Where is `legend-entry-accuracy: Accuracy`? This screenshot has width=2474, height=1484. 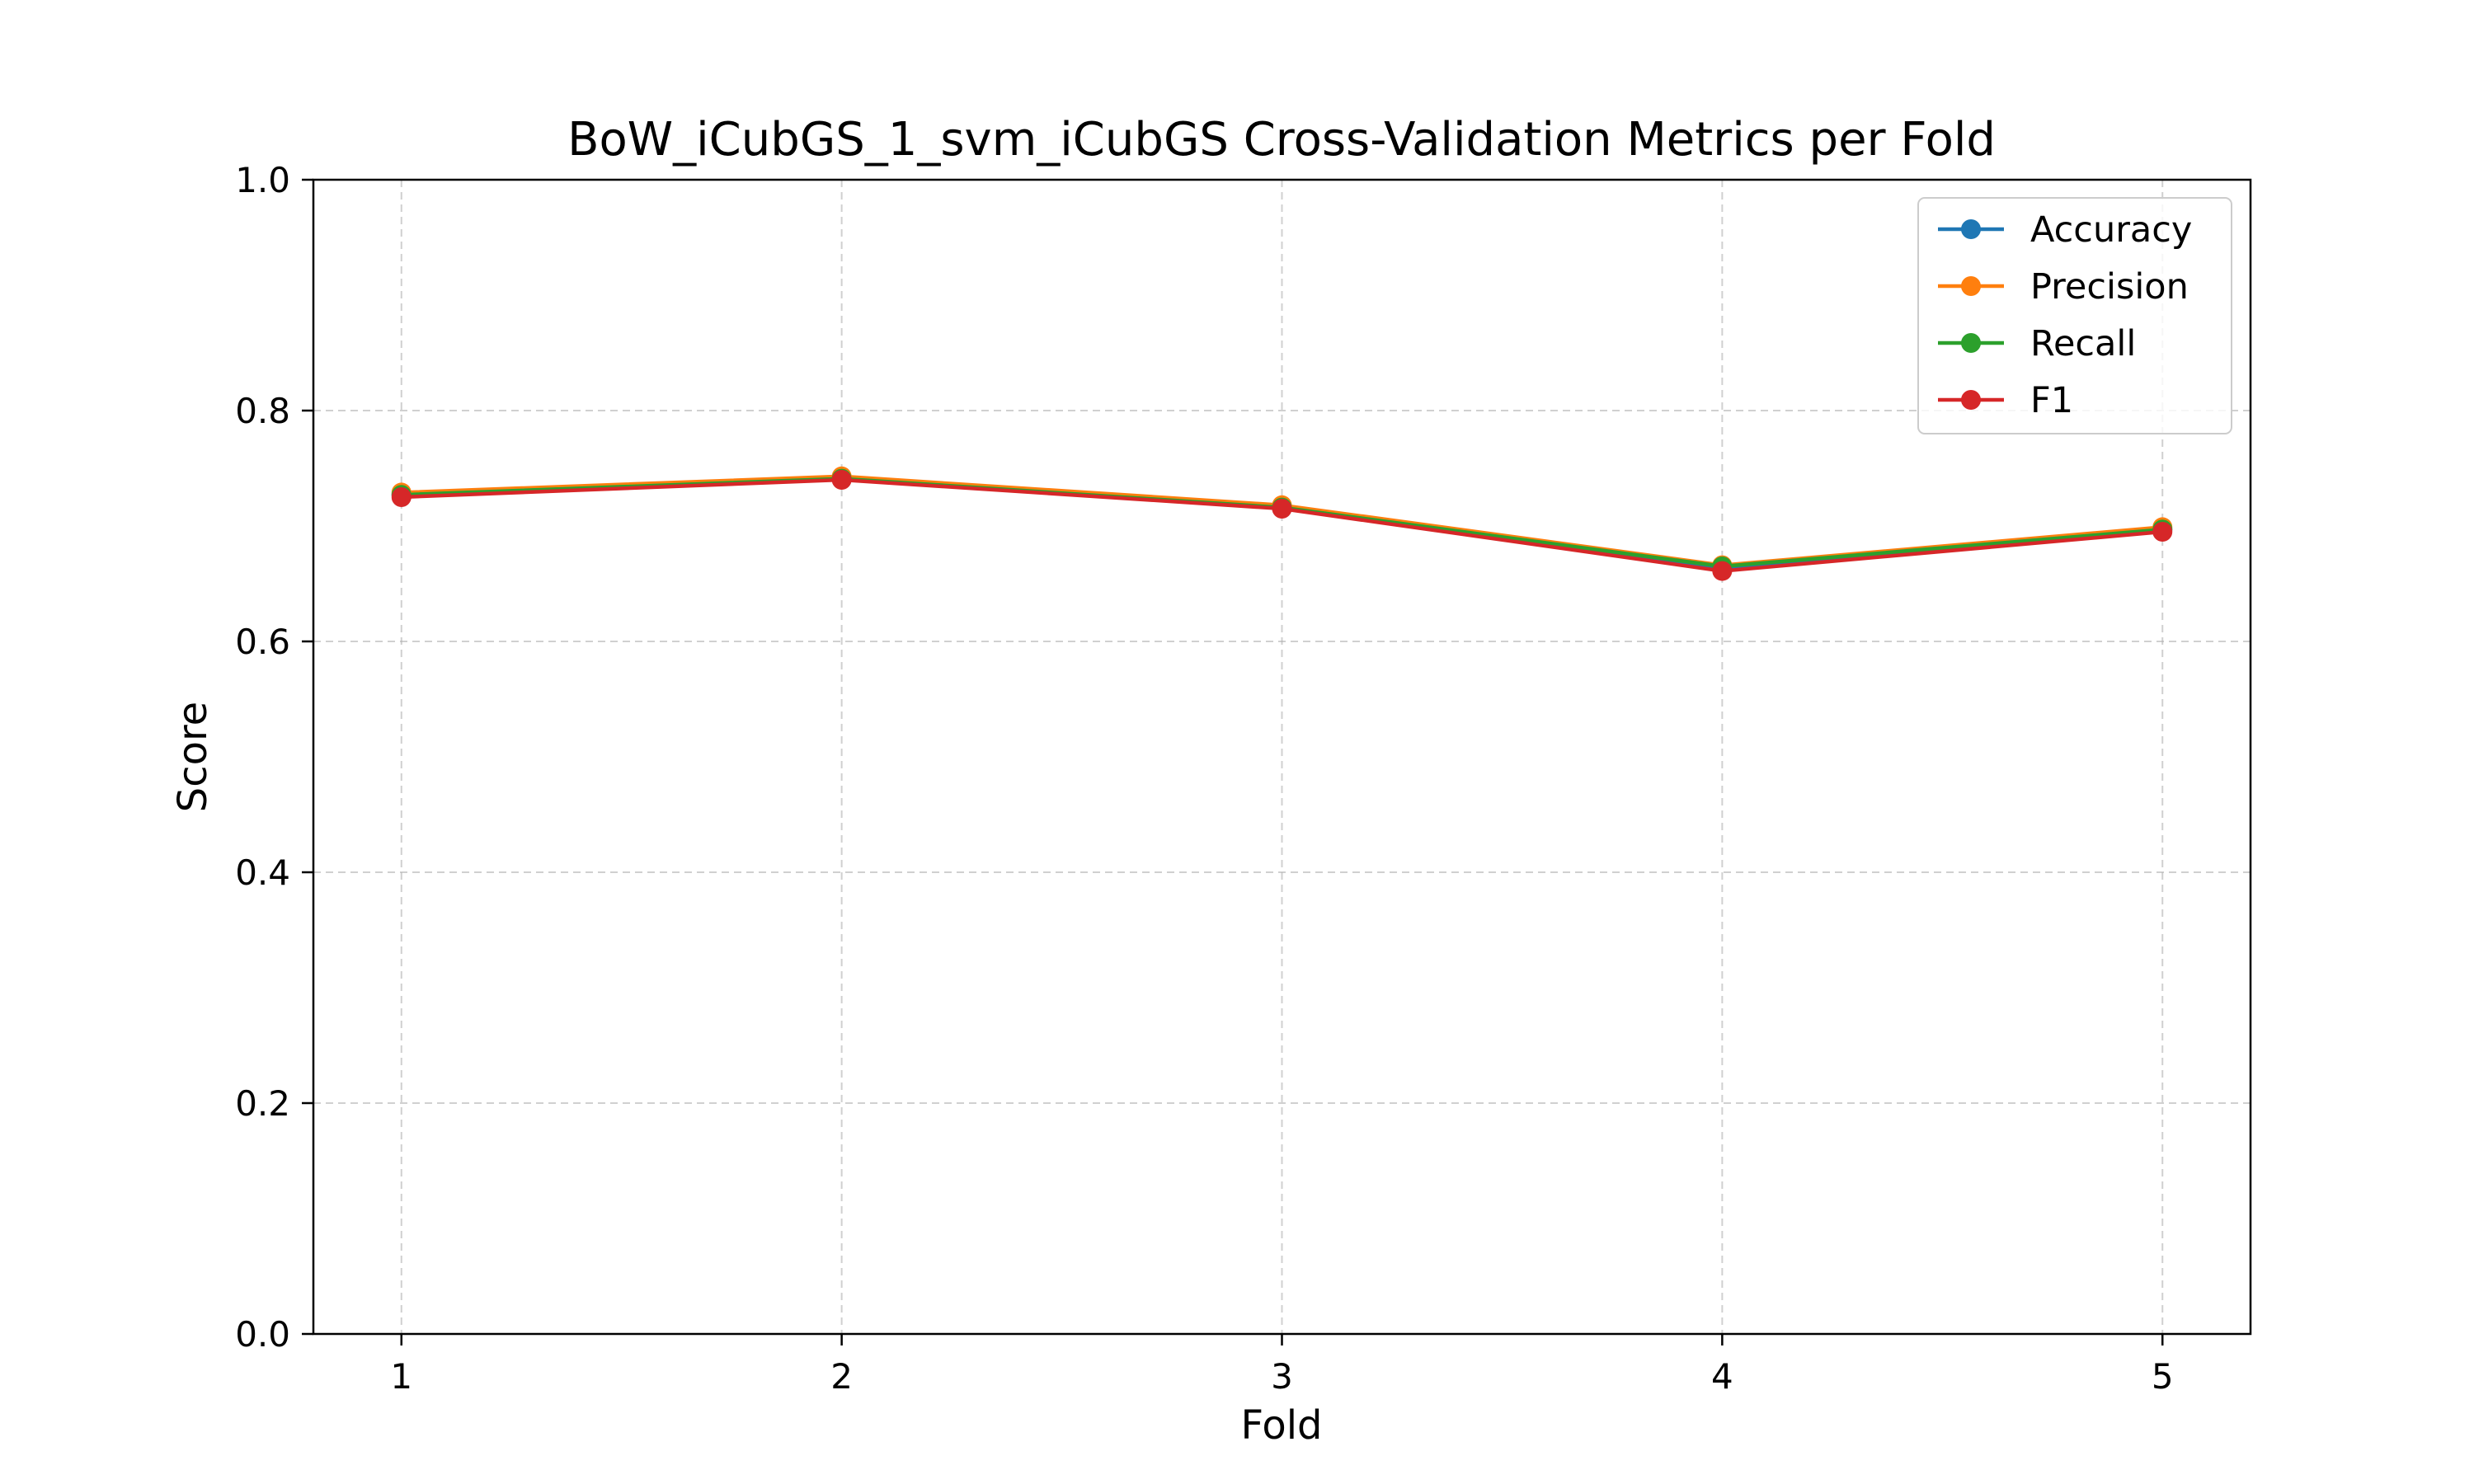
legend-entry-accuracy: Accuracy is located at coordinates (2065, 230).